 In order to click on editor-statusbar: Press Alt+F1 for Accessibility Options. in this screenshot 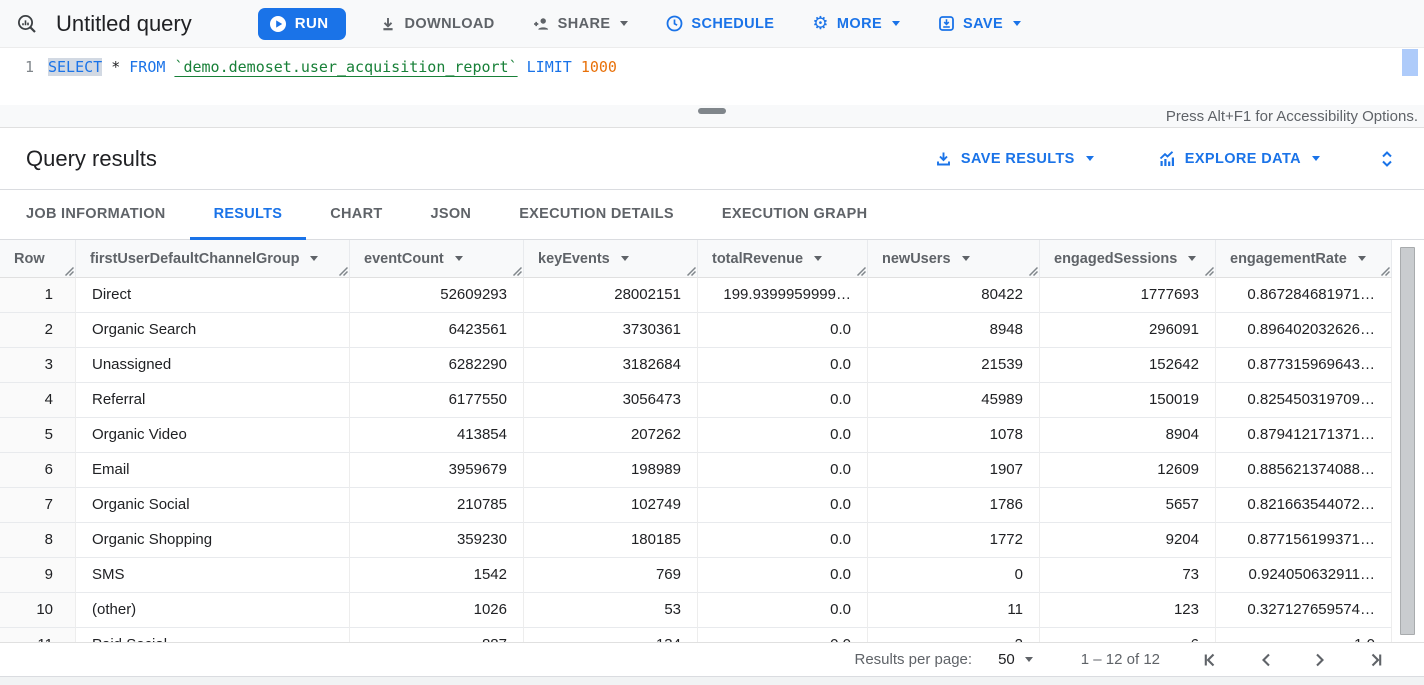, I will do `click(712, 116)`.